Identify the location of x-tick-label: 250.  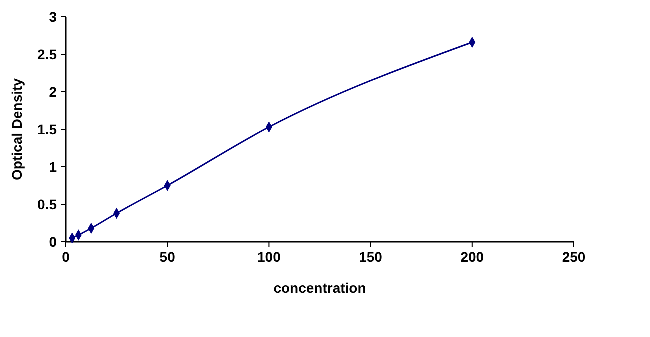
(574, 257).